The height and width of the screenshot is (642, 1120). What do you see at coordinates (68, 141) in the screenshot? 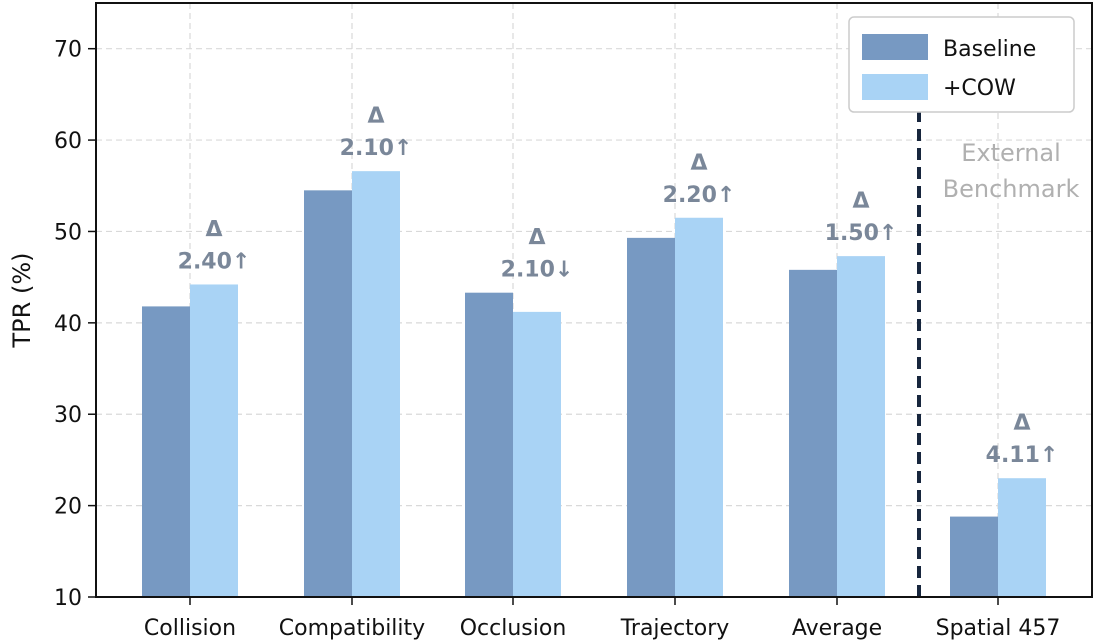
I see `y-tick-label: 60` at bounding box center [68, 141].